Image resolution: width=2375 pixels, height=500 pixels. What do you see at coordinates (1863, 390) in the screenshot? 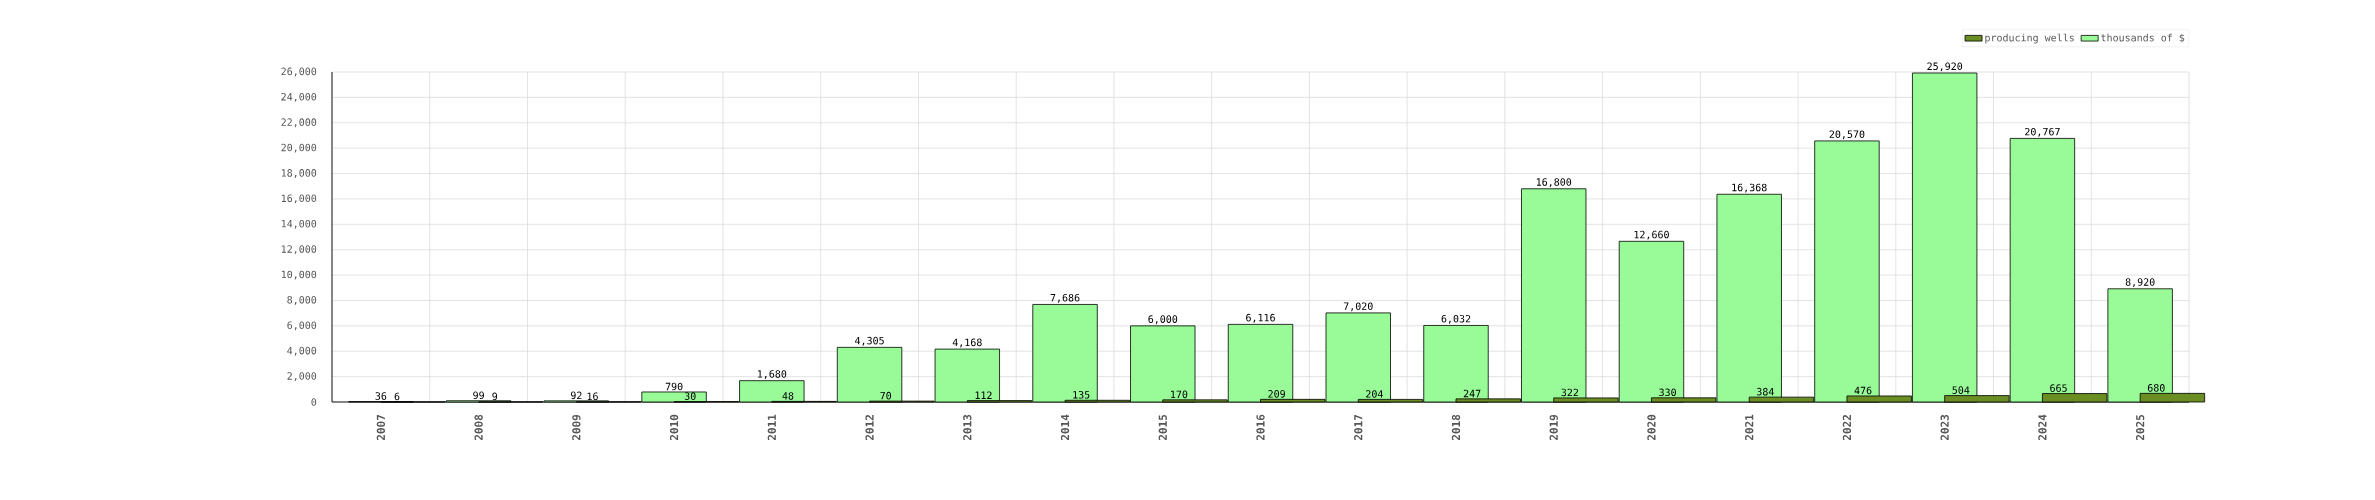
I see `data-label: 476` at bounding box center [1863, 390].